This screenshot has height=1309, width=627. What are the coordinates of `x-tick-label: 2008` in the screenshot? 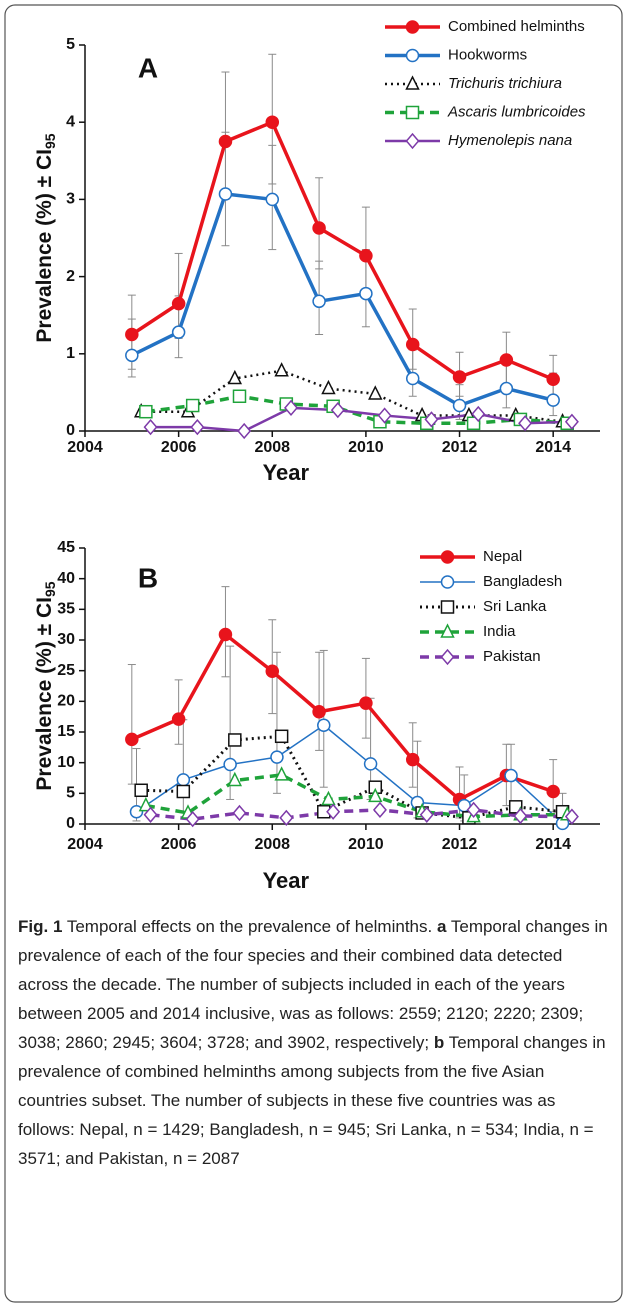 It's located at (272, 447).